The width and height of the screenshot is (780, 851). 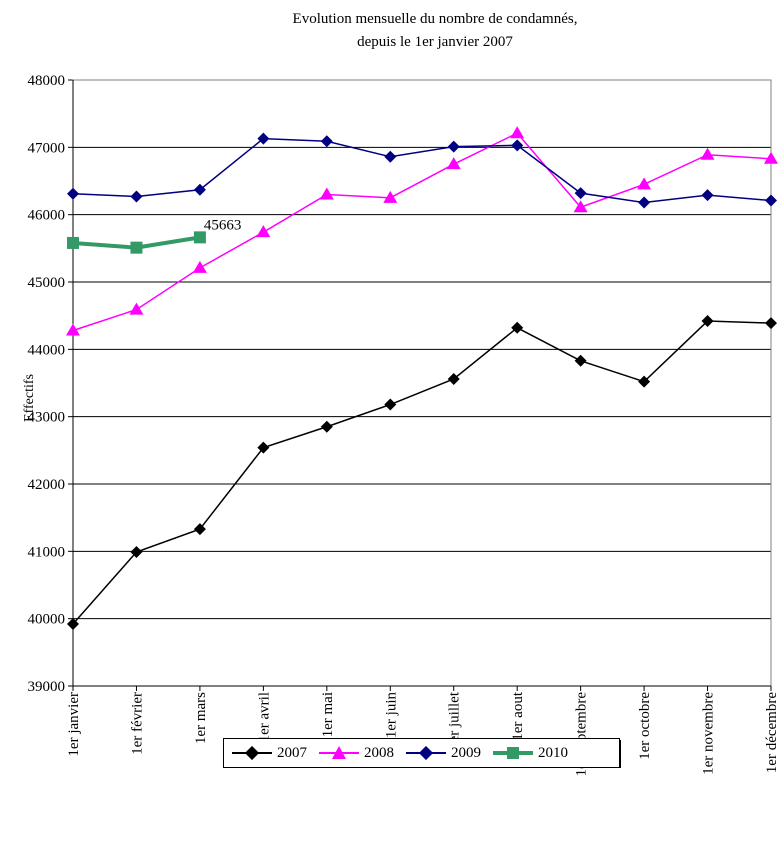 I want to click on legend-item: 2010, so click(x=529, y=753).